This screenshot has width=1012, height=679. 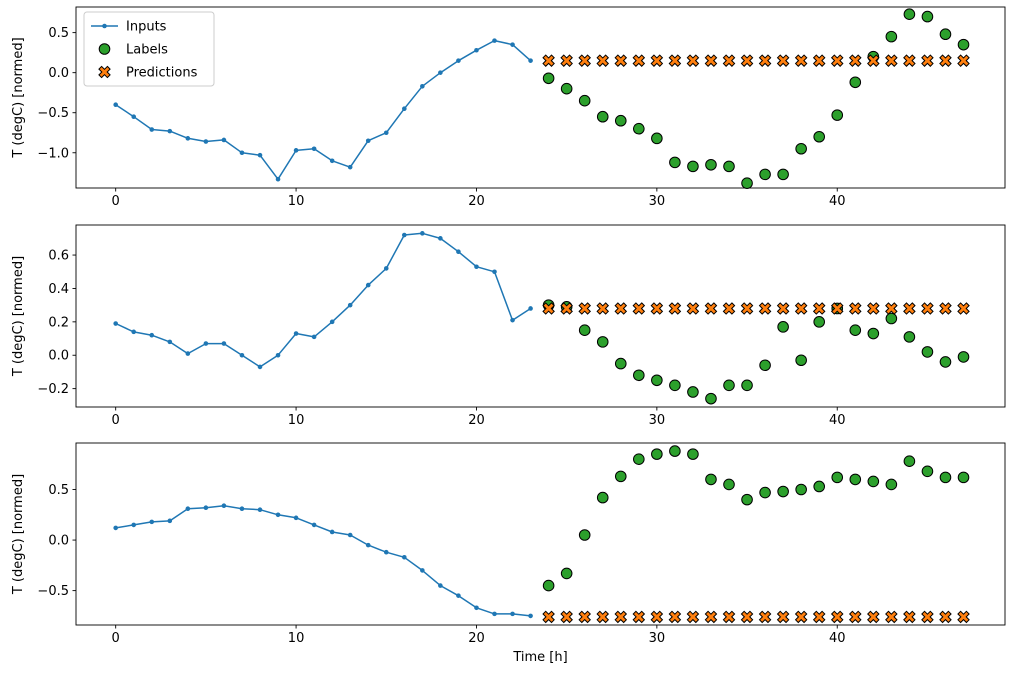 What do you see at coordinates (149, 49) in the screenshot?
I see `legend: Inputs Labels Predictions` at bounding box center [149, 49].